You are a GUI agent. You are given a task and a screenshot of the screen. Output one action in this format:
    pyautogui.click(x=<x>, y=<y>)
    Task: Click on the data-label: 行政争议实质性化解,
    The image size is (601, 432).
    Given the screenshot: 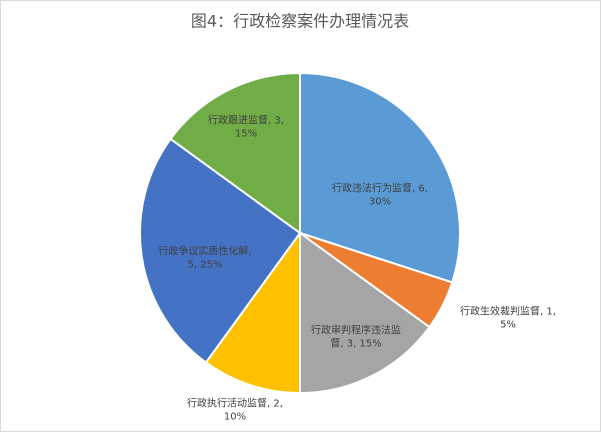 What is the action you would take?
    pyautogui.click(x=204, y=251)
    